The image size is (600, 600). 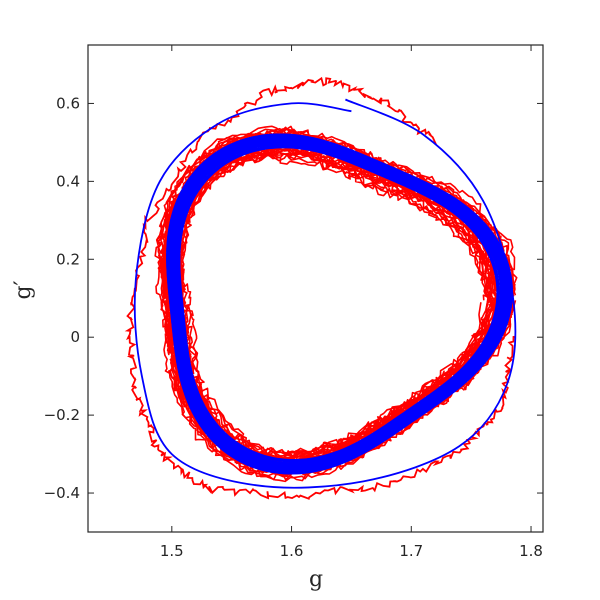 What do you see at coordinates (68, 259) in the screenshot?
I see `y-tick-label: 0.2` at bounding box center [68, 259].